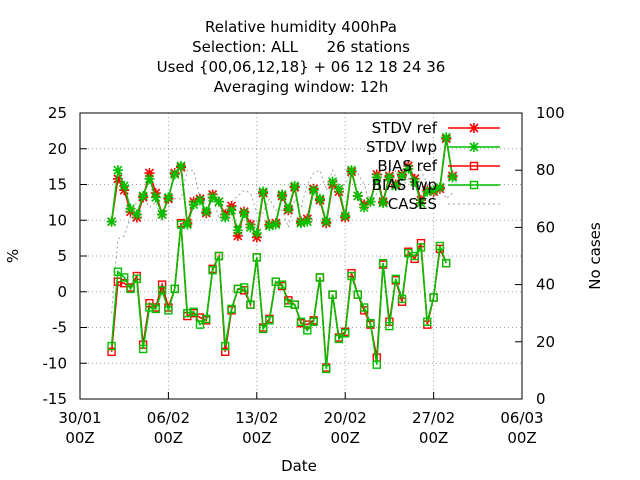  Describe the element at coordinates (13, 256) in the screenshot. I see `y-axis-label: %` at that location.